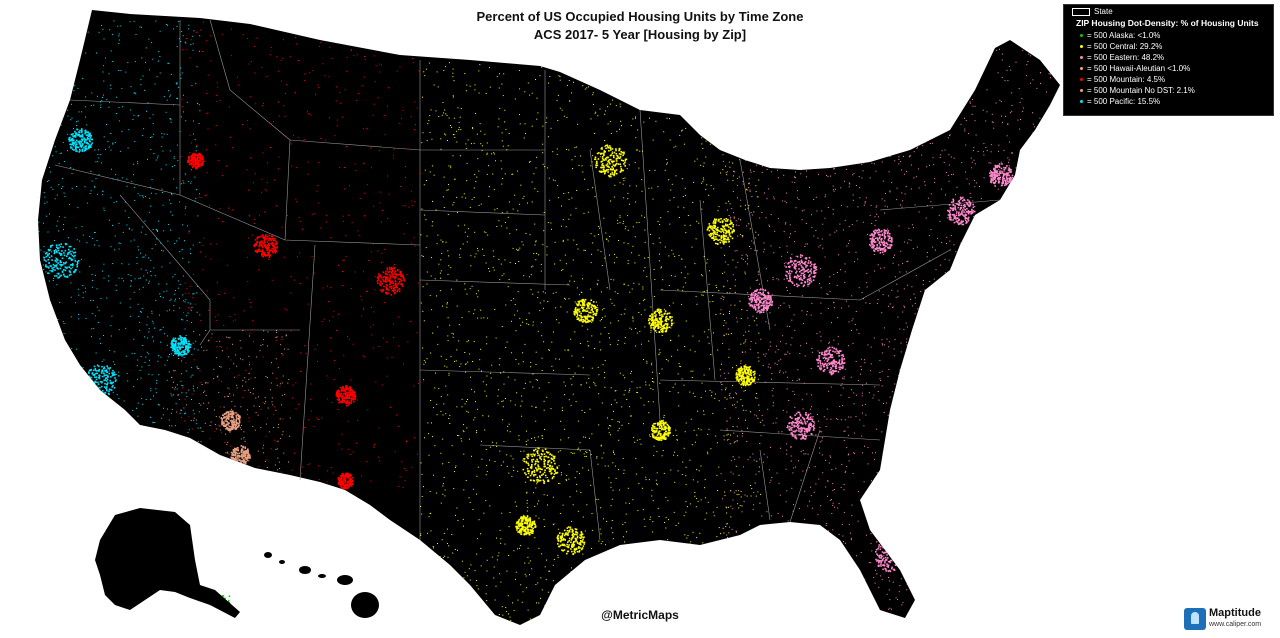 The image size is (1280, 638). What do you see at coordinates (1174, 46) in the screenshot?
I see `legend-item-central: = 500 Central: 29.2%` at bounding box center [1174, 46].